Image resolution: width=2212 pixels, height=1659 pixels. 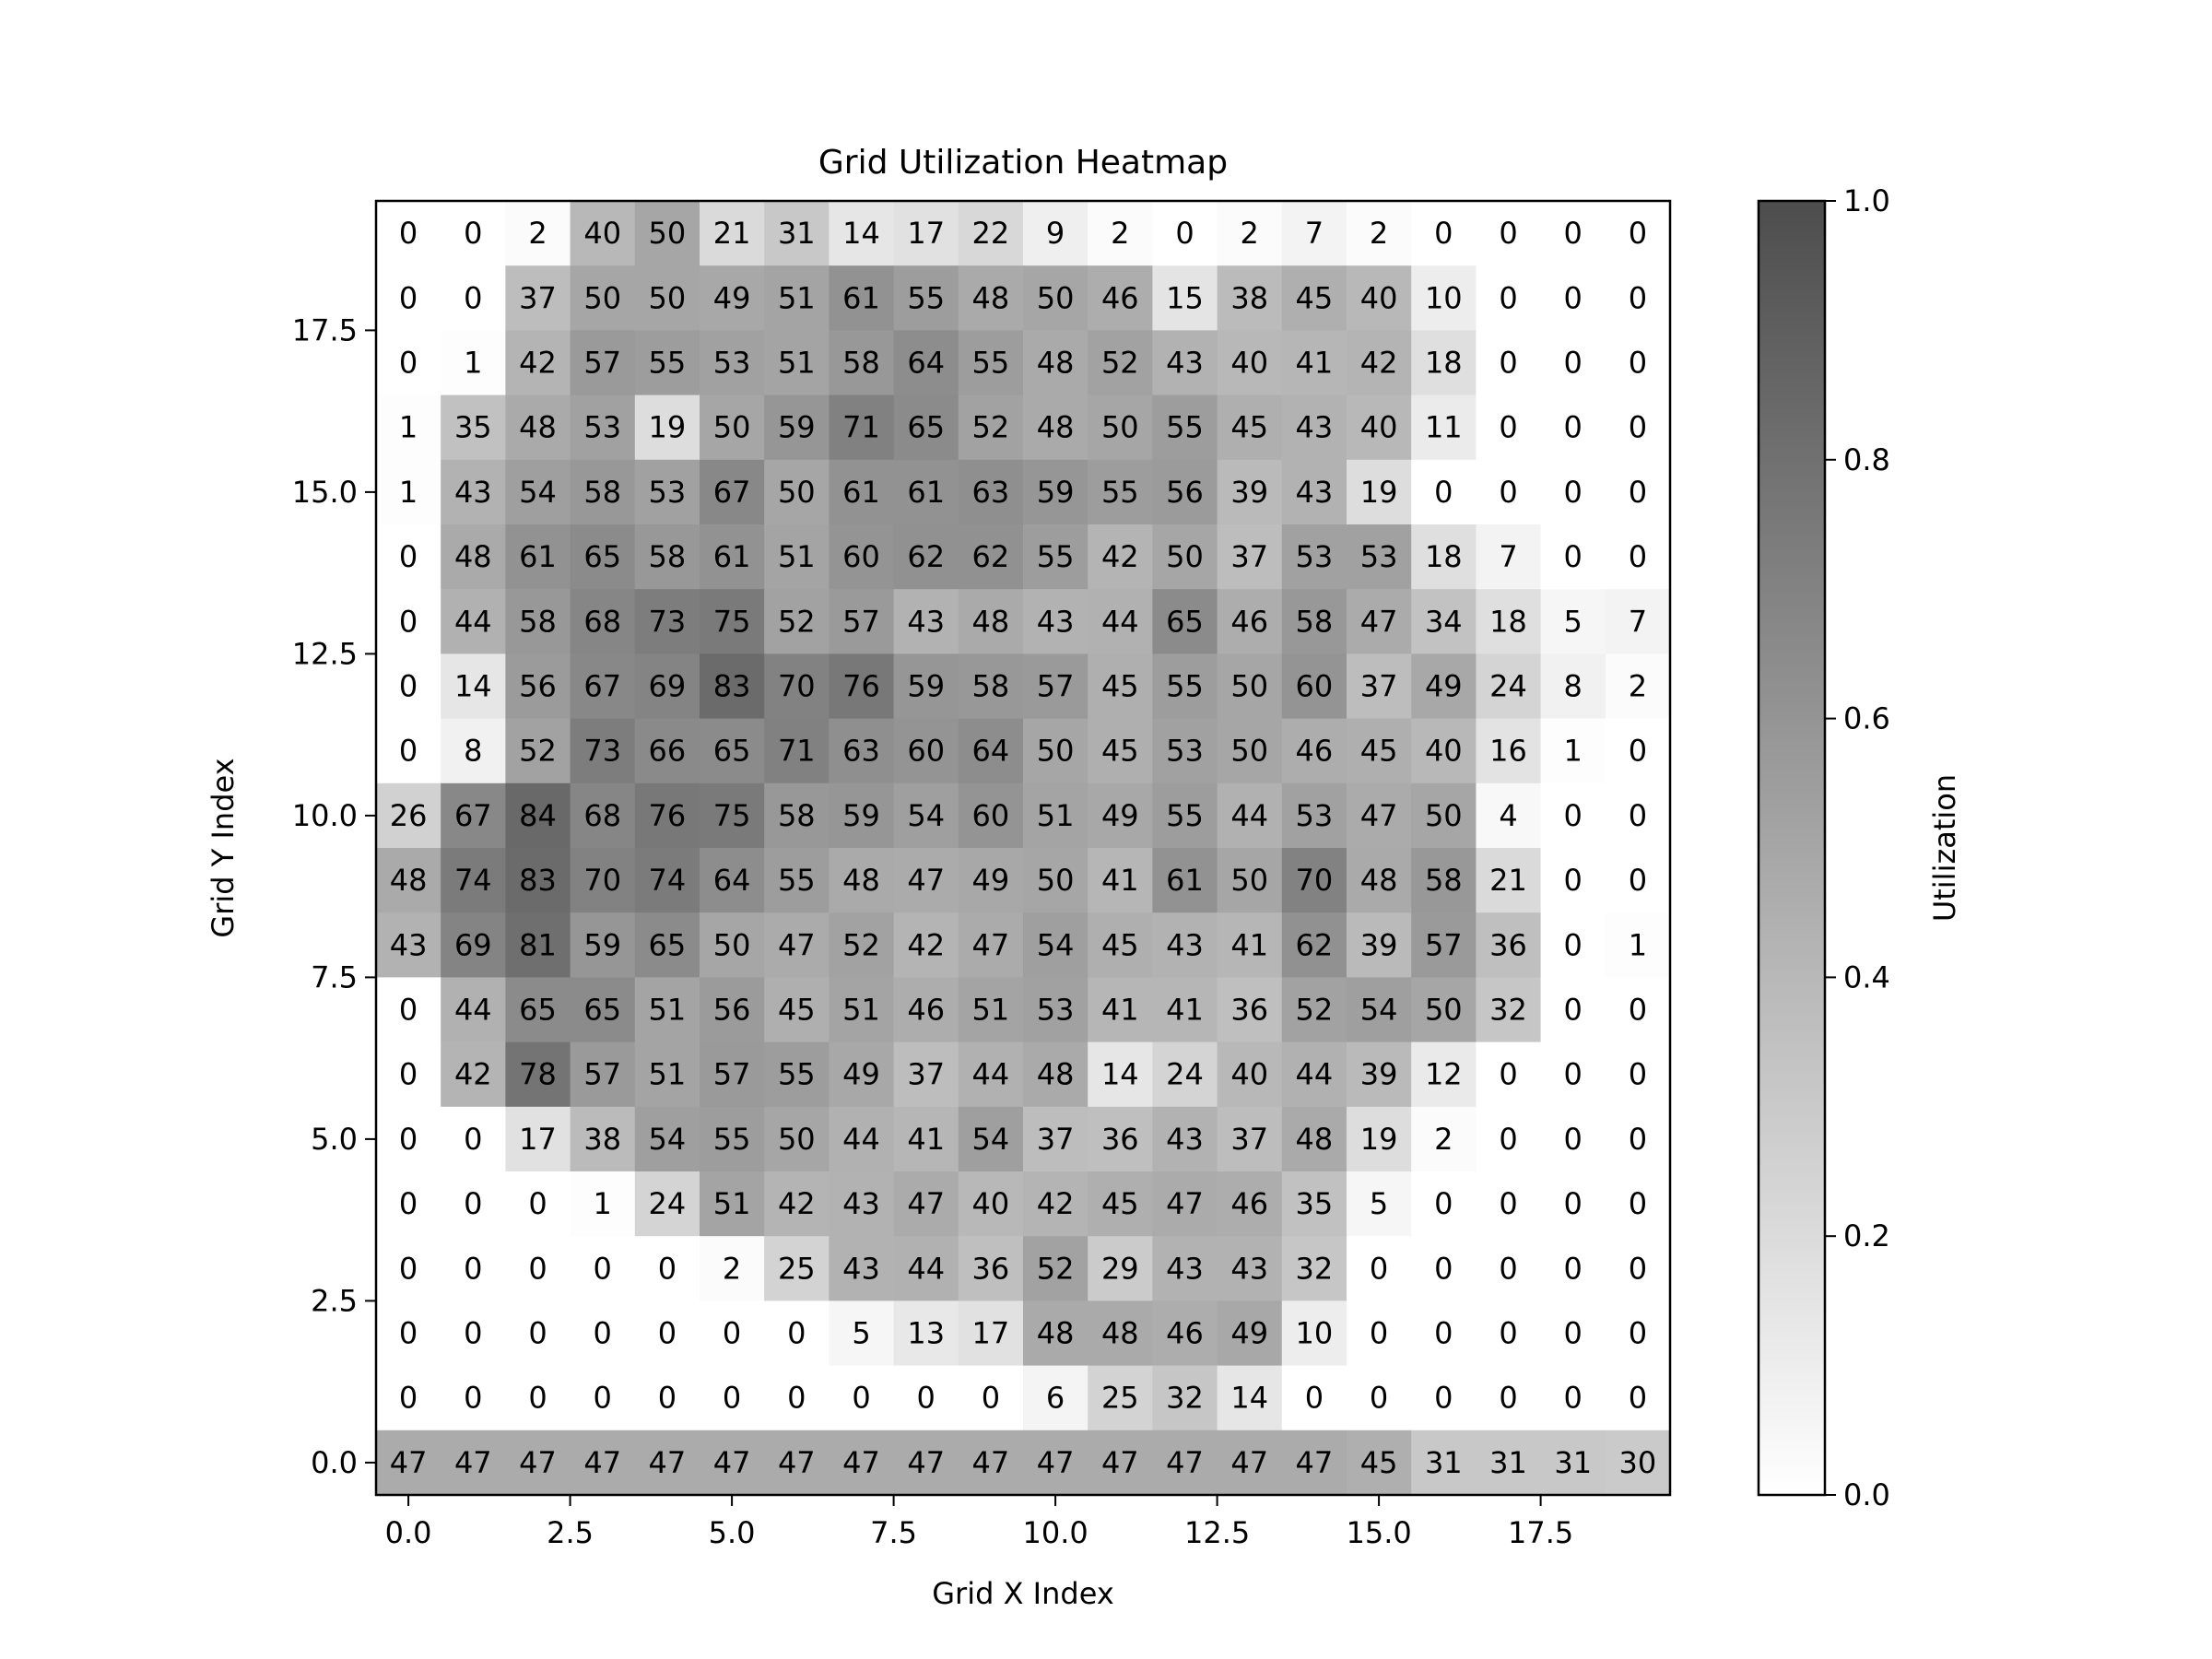 I want to click on cell-value-label: 47, so click(x=473, y=1462).